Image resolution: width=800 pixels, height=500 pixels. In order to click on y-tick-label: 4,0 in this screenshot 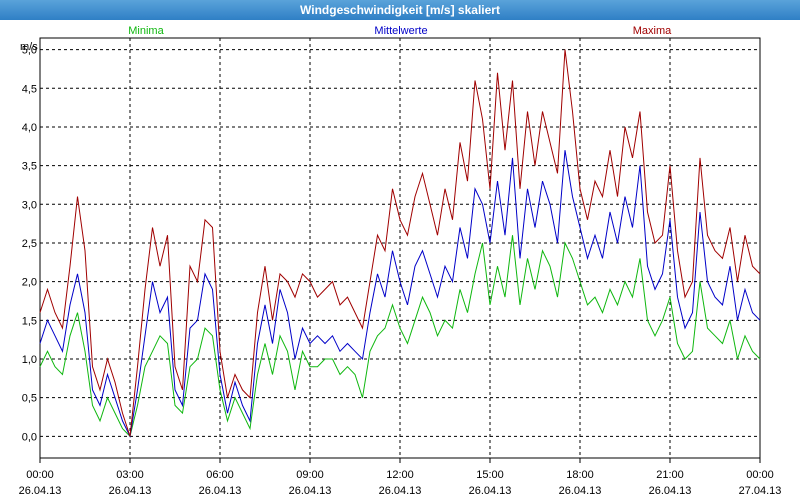, I will do `click(29, 128)`.